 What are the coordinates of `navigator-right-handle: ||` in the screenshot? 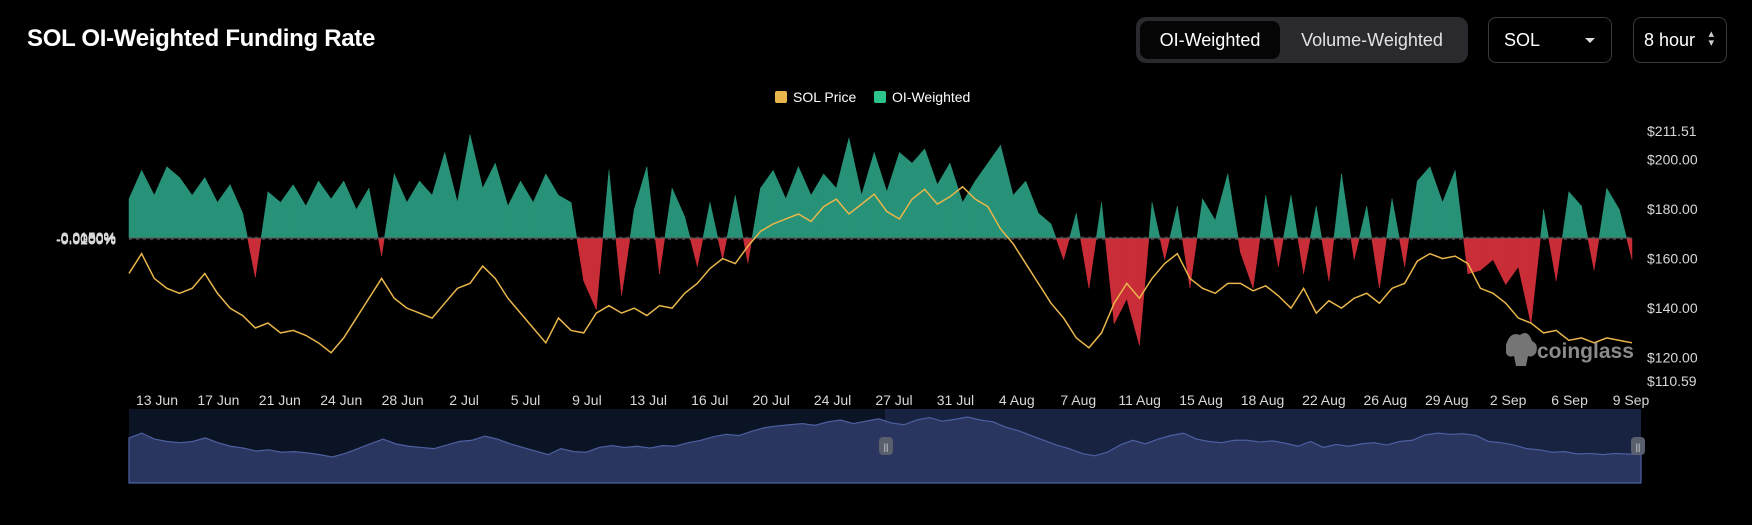 It's located at (1638, 446).